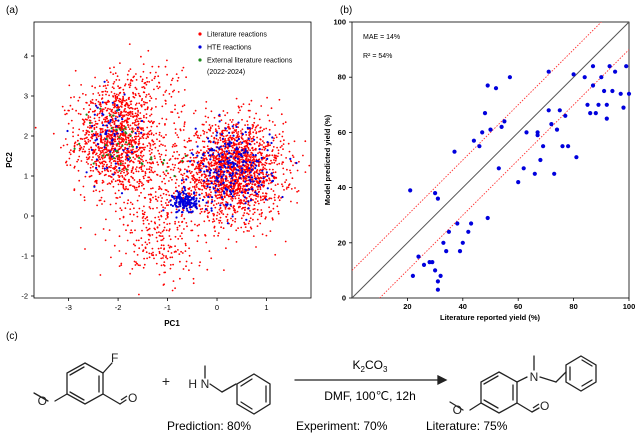  I want to click on reagent-fluoro-methoxybenzaldehyde, so click(80, 383).